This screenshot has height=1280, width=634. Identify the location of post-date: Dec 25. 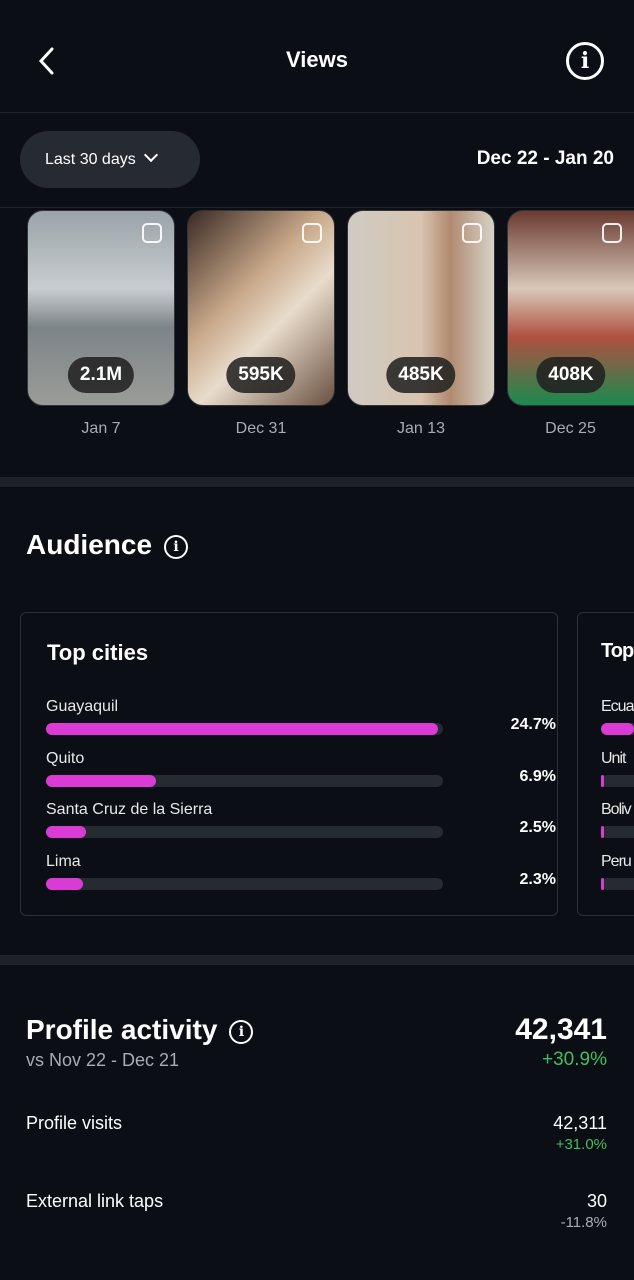
(570, 428).